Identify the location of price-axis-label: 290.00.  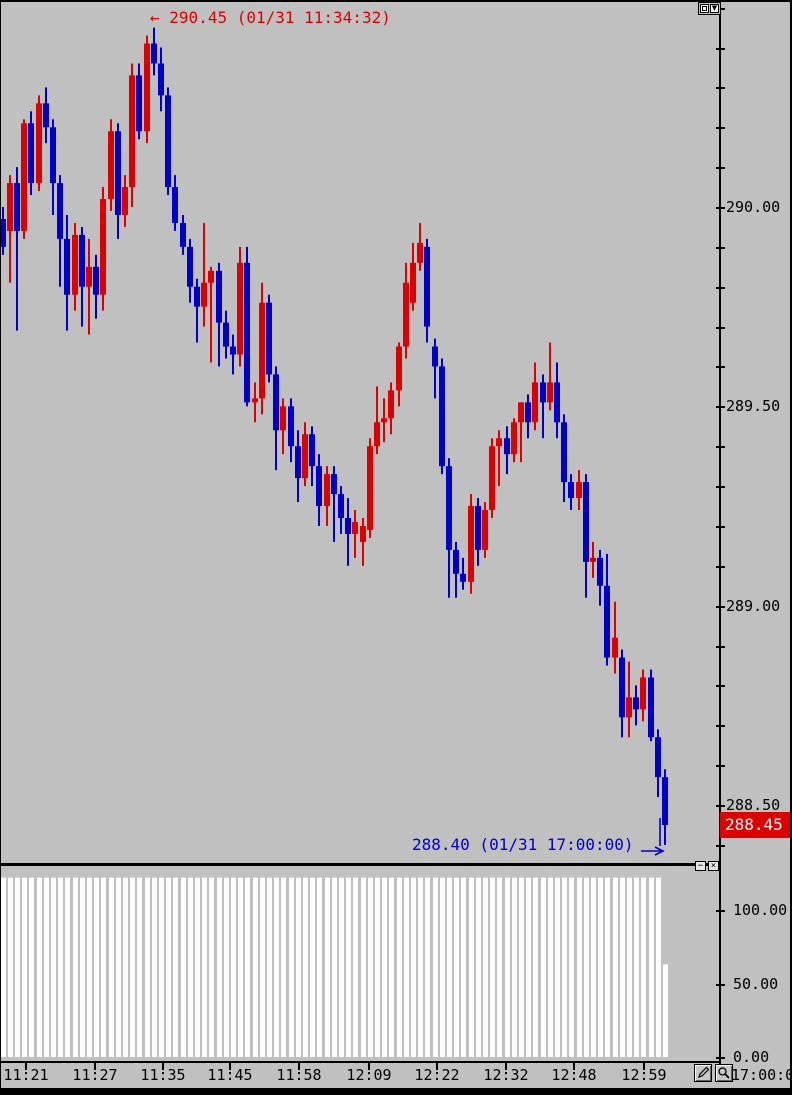
(753, 207).